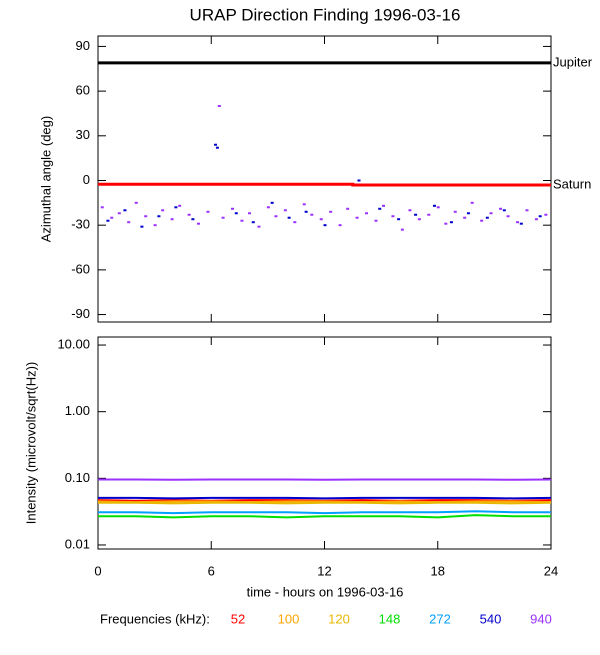 The height and width of the screenshot is (655, 600). I want to click on y-tick-label: -60, so click(80, 268).